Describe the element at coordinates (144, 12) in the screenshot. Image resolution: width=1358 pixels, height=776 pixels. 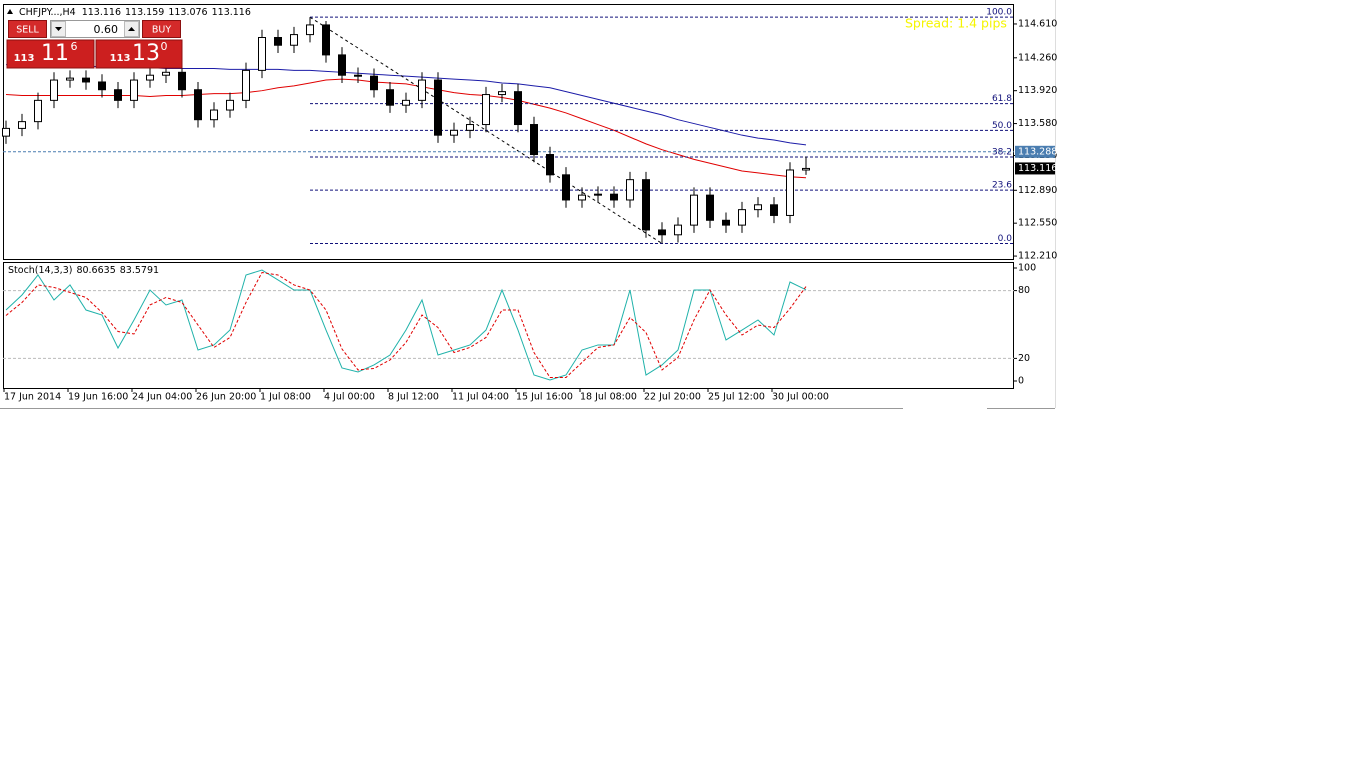
I see `high-value: 113.159` at that location.